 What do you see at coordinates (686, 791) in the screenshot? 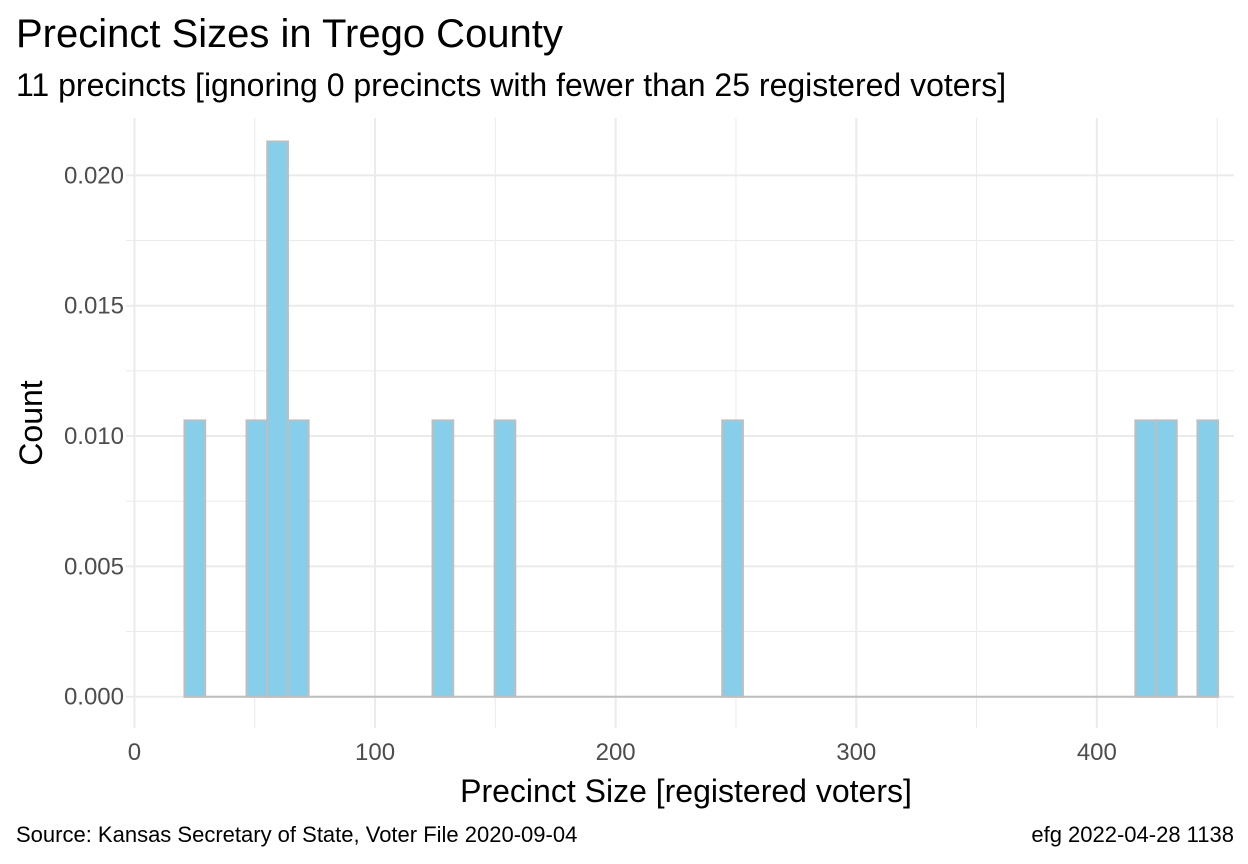
I see `x-axis-label: Precinct Size [registered voters]` at bounding box center [686, 791].